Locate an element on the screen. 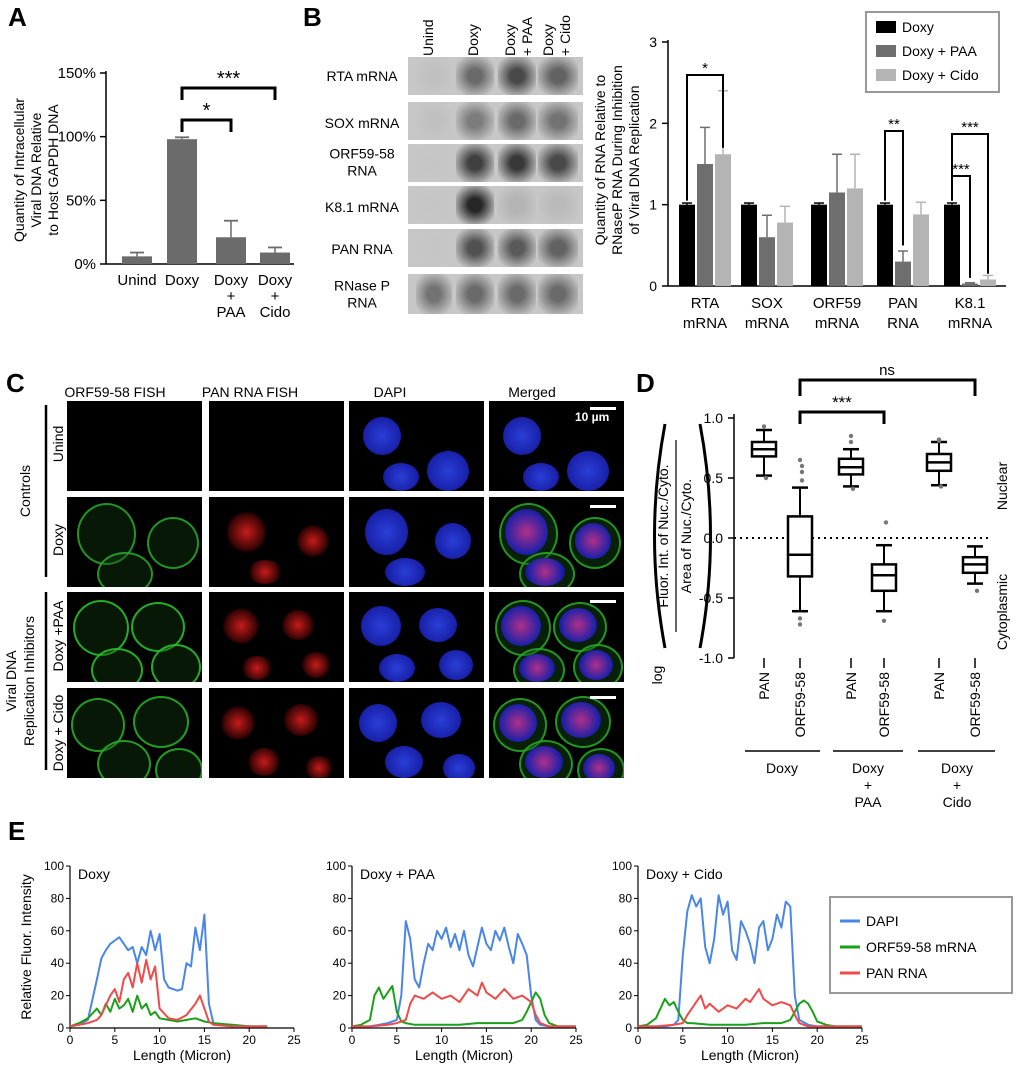 The height and width of the screenshot is (1068, 1016). b-row-label: PAN RNA is located at coordinates (362, 249).